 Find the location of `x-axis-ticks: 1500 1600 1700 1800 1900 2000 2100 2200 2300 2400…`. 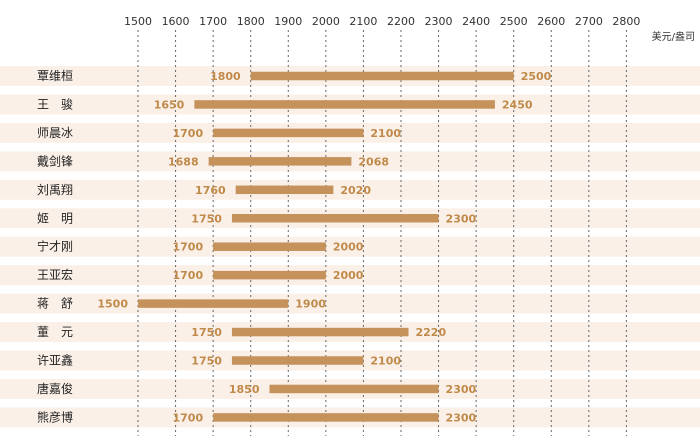

x-axis-ticks: 1500 1600 1700 1800 1900 2000 2100 2200 2300 2400… is located at coordinates (382, 21).